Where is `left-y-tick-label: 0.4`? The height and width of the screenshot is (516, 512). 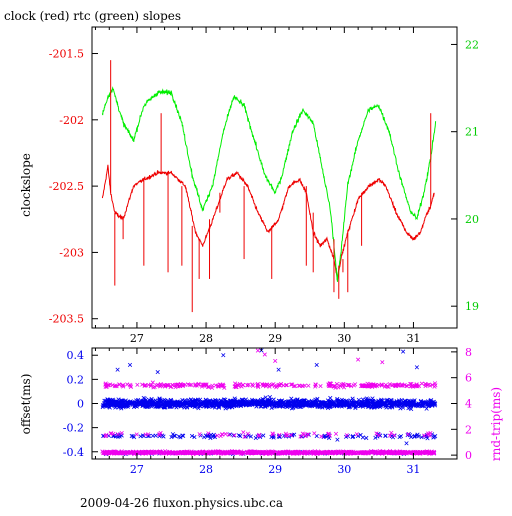
left-y-tick-label: 0.4 is located at coordinates (76, 355).